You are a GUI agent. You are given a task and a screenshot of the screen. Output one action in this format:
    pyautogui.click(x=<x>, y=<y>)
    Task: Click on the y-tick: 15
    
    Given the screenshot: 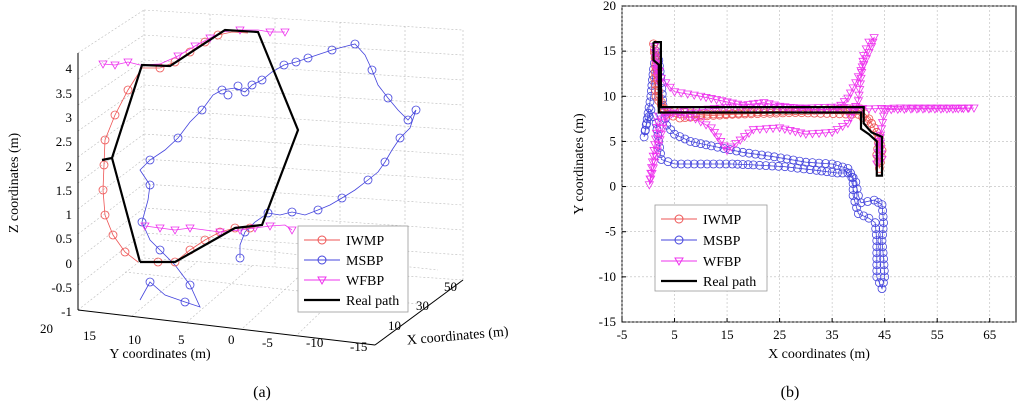 What is the action you would take?
    pyautogui.click(x=89, y=335)
    